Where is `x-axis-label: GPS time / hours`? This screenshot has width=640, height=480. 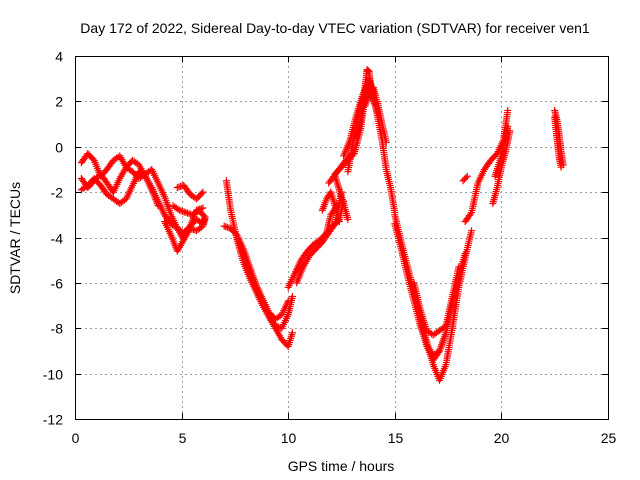
x-axis-label: GPS time / hours is located at coordinates (341, 466).